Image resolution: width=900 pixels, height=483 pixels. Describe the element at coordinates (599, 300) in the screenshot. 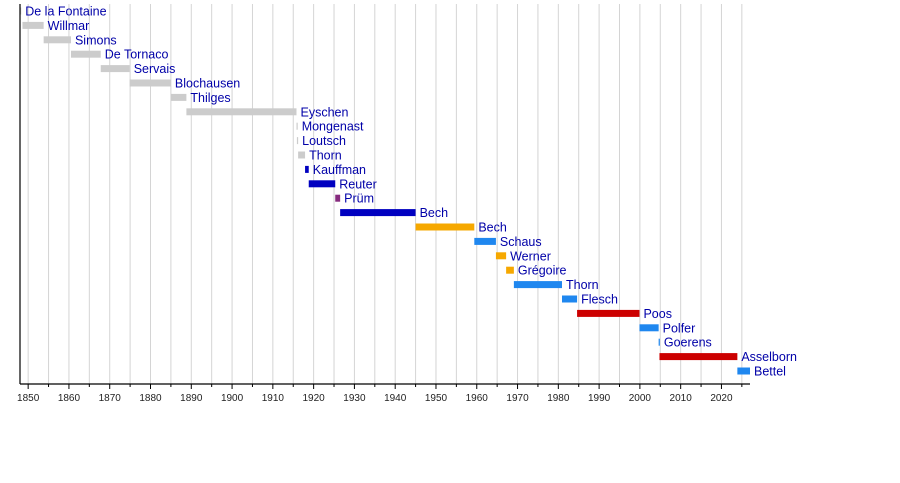

I see `bar-label: Flesch` at that location.